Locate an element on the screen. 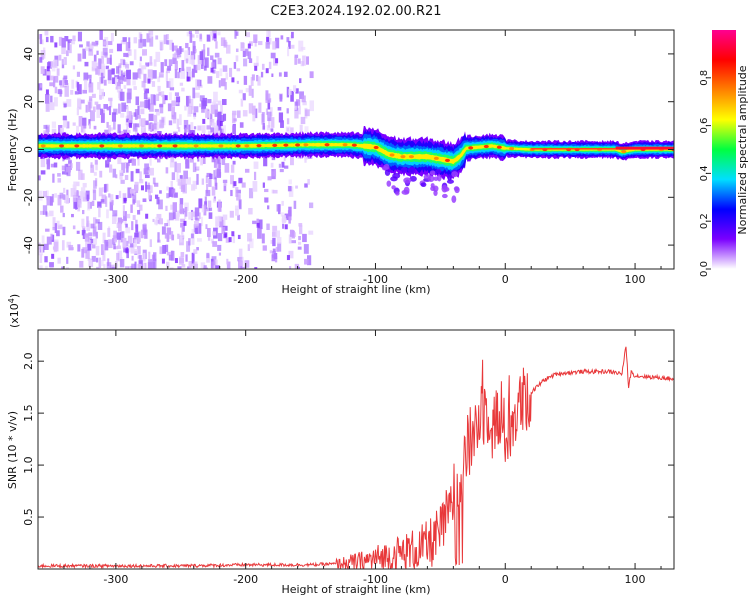  snr-xtick-label: -300 is located at coordinates (115, 579).